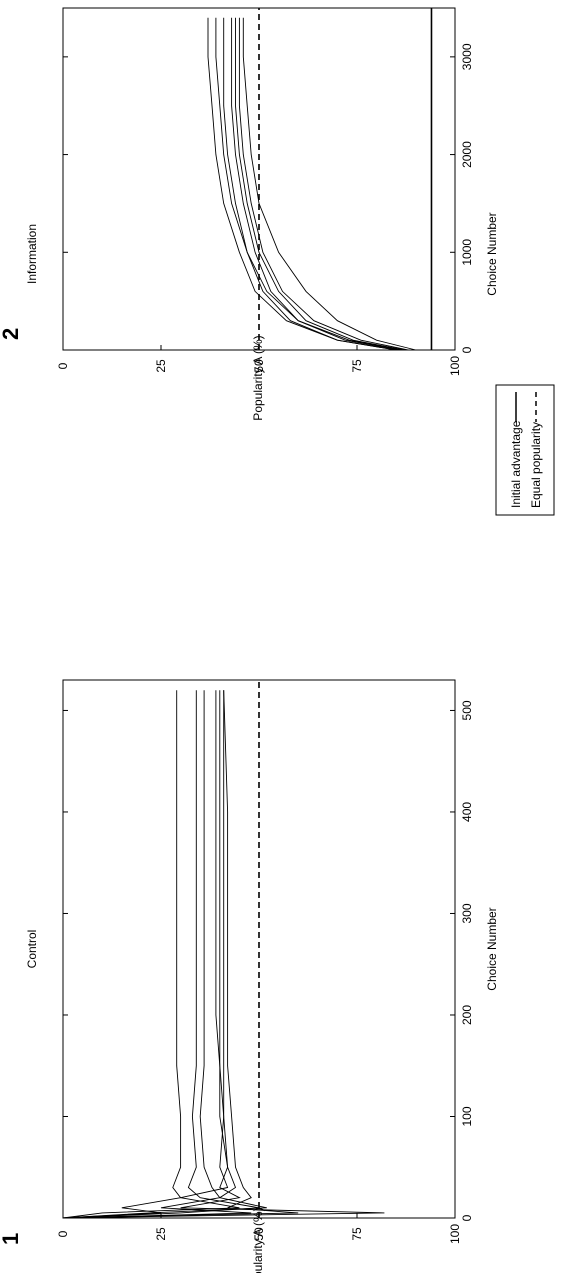 This screenshot has height=1273, width=573. What do you see at coordinates (11, 334) in the screenshot?
I see `panel-number: 2` at bounding box center [11, 334].